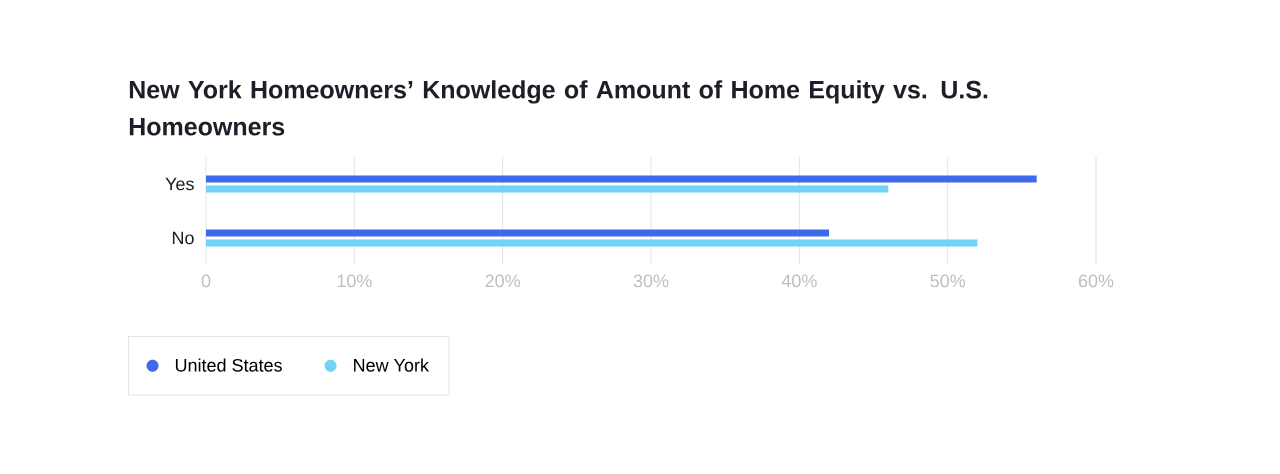 The height and width of the screenshot is (474, 1280). I want to click on x-tick-label: 20%, so click(503, 281).